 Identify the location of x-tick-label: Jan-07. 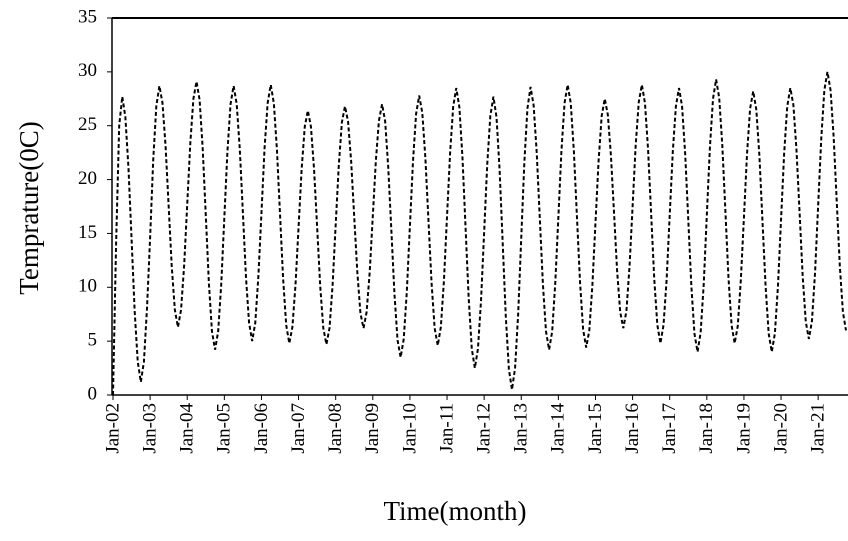
(298, 428).